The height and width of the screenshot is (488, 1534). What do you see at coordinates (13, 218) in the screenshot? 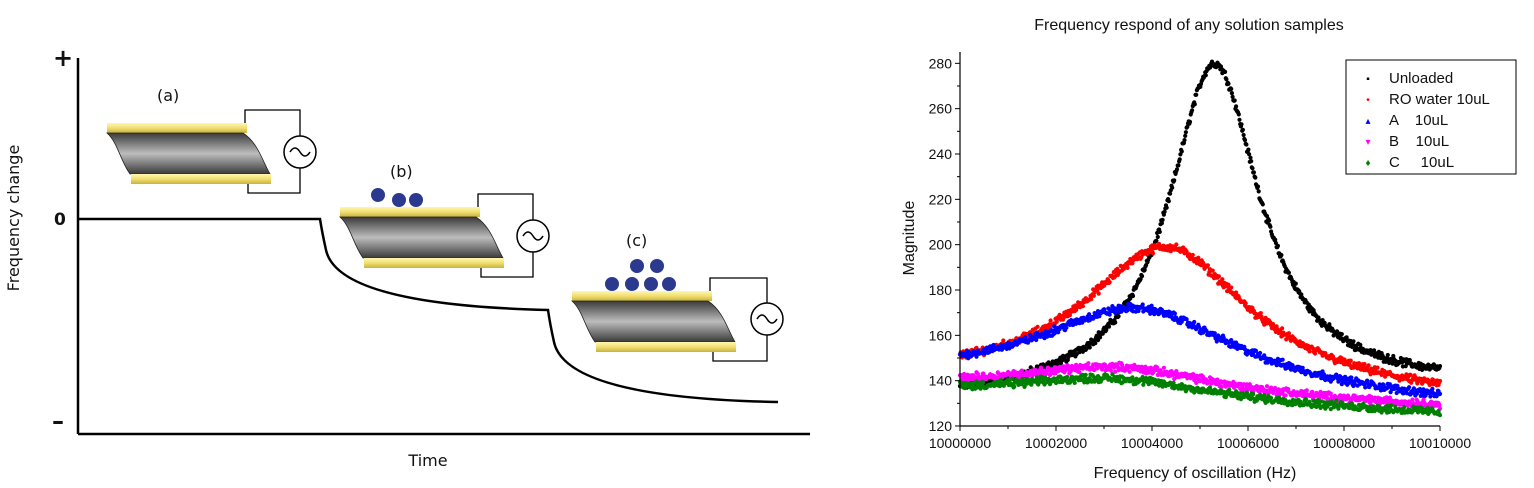
I see `diagram-y-axis-label: Frequency change` at bounding box center [13, 218].